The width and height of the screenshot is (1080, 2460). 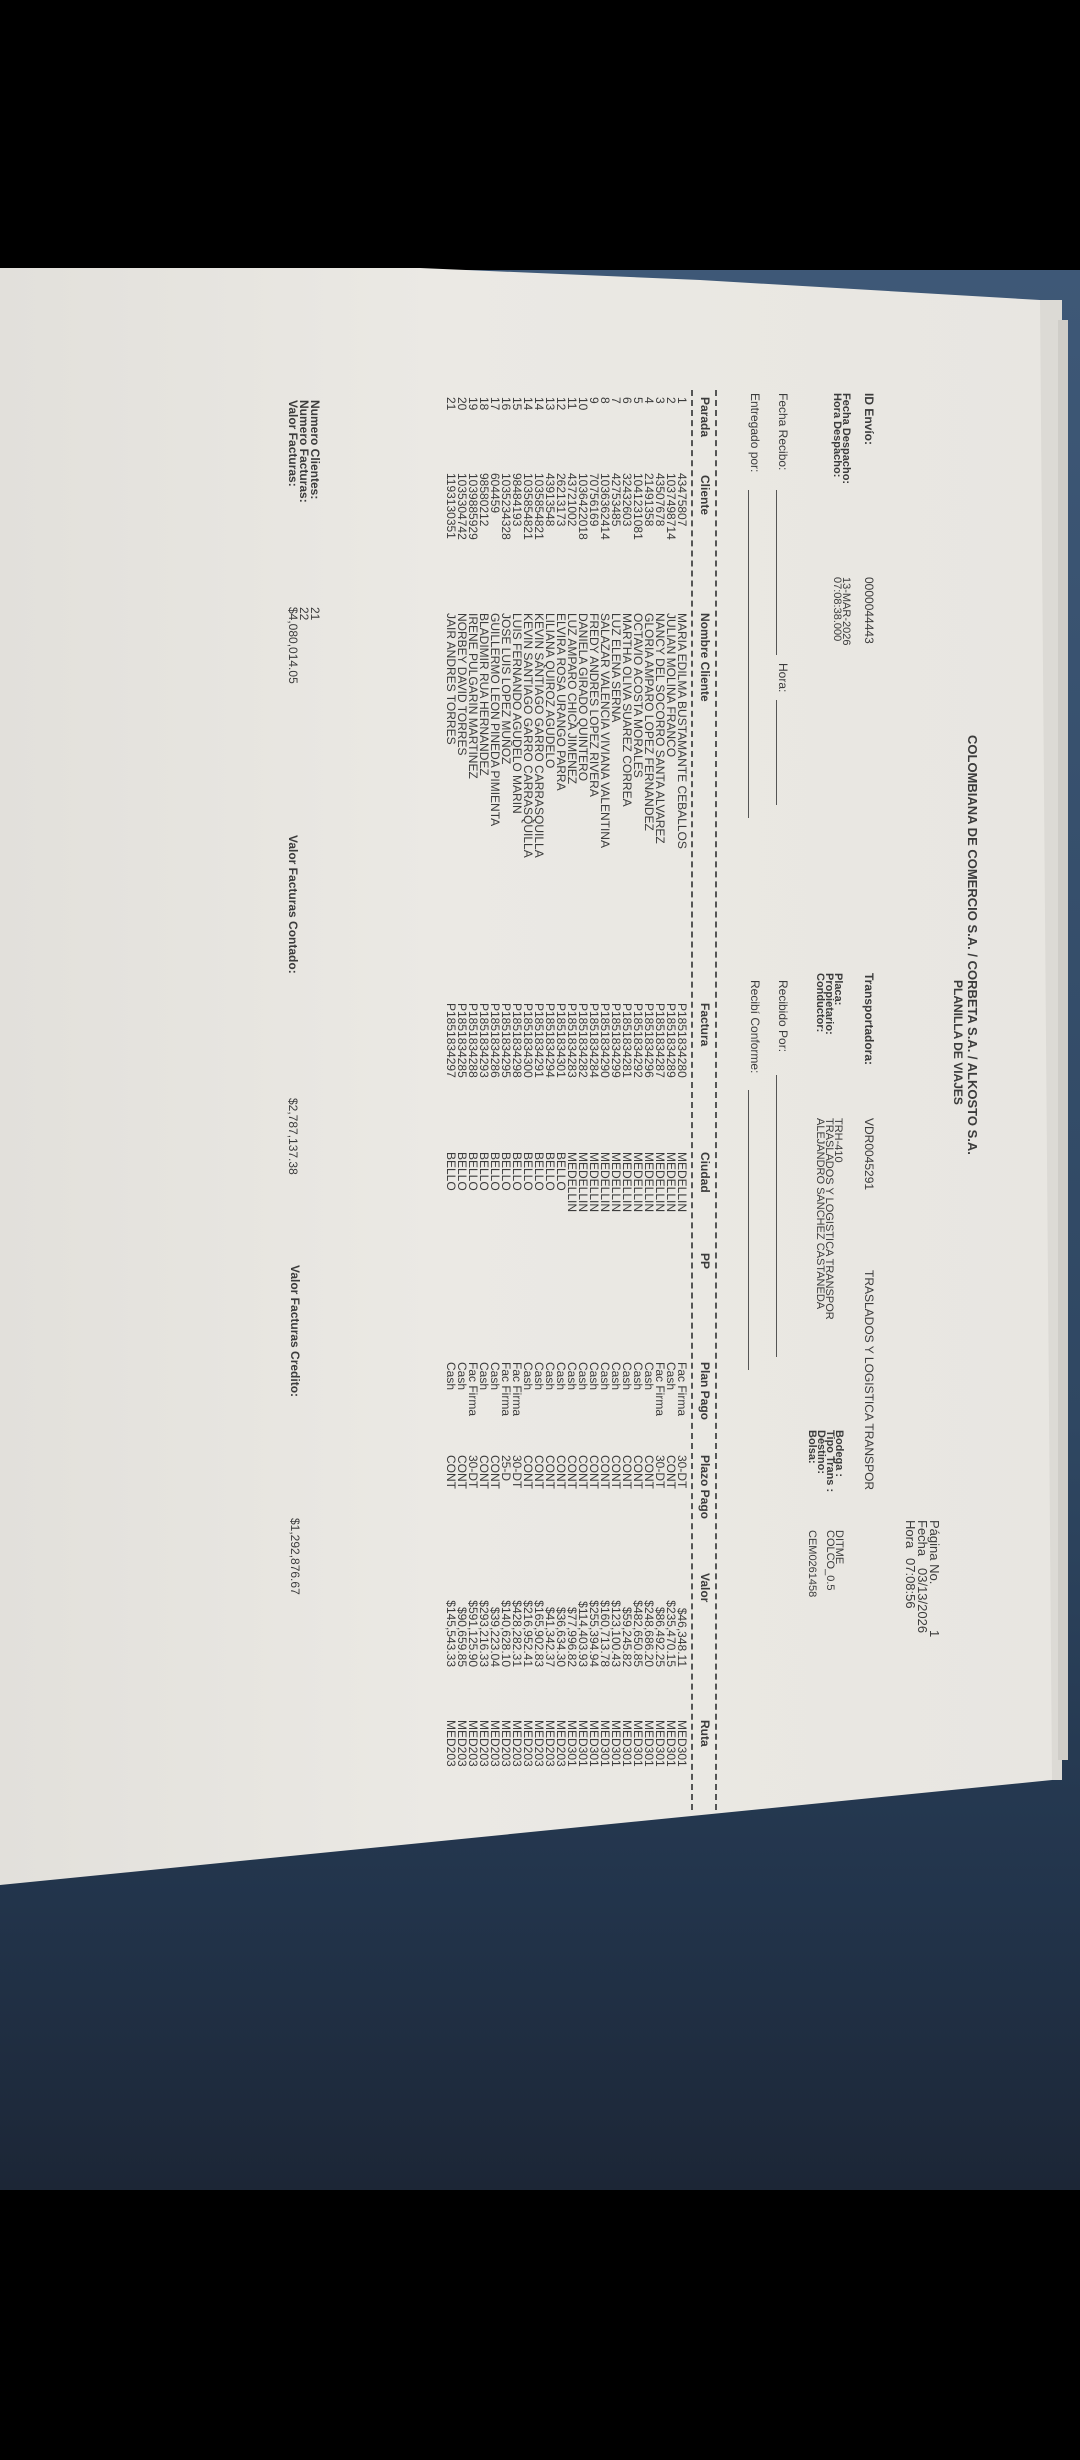 What do you see at coordinates (869, 1380) in the screenshot?
I see `transportadora-name: TRASLADOS Y LOGISTICA TRANSPOR` at bounding box center [869, 1380].